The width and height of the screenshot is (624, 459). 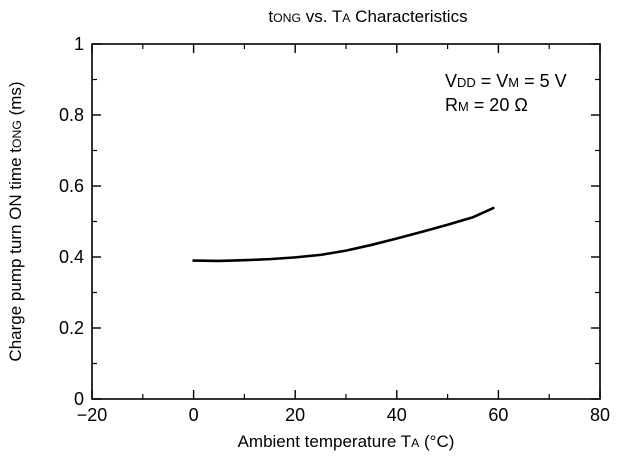 What do you see at coordinates (346, 18) in the screenshot?
I see `chart-title-subscript-2: A` at bounding box center [346, 18].